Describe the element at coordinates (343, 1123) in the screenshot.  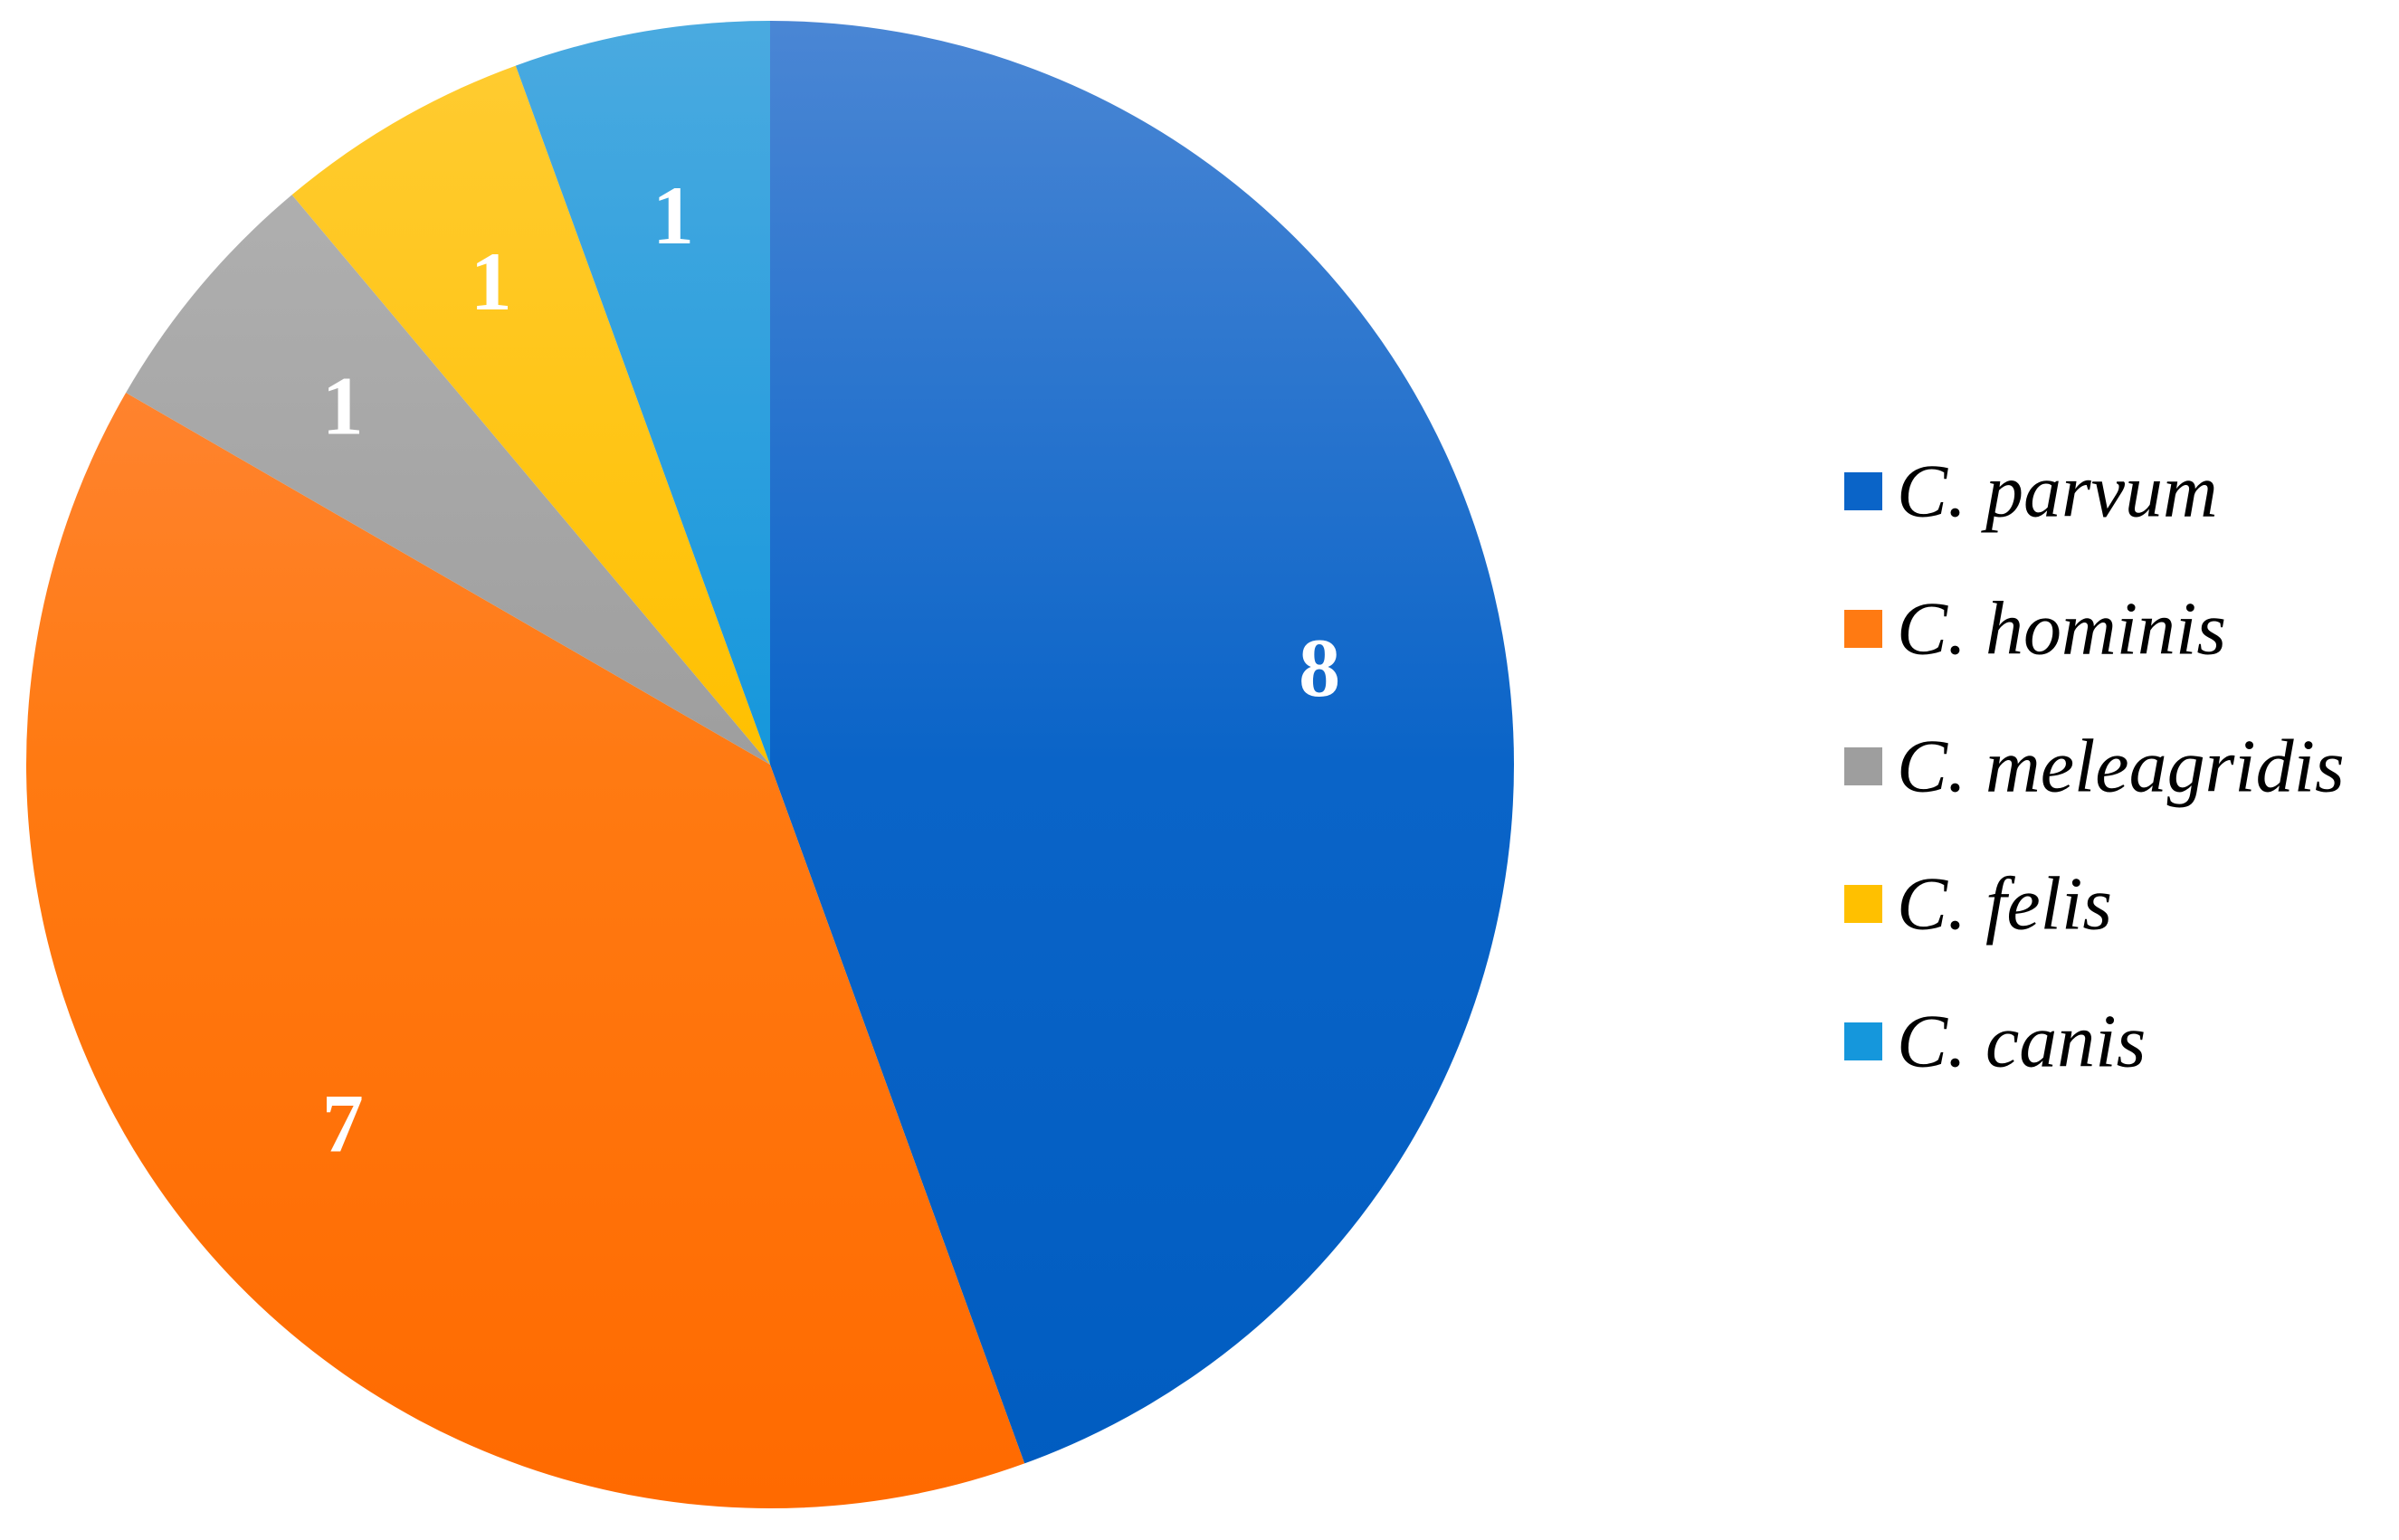
I see `data-label-c-hominis: 7` at that location.